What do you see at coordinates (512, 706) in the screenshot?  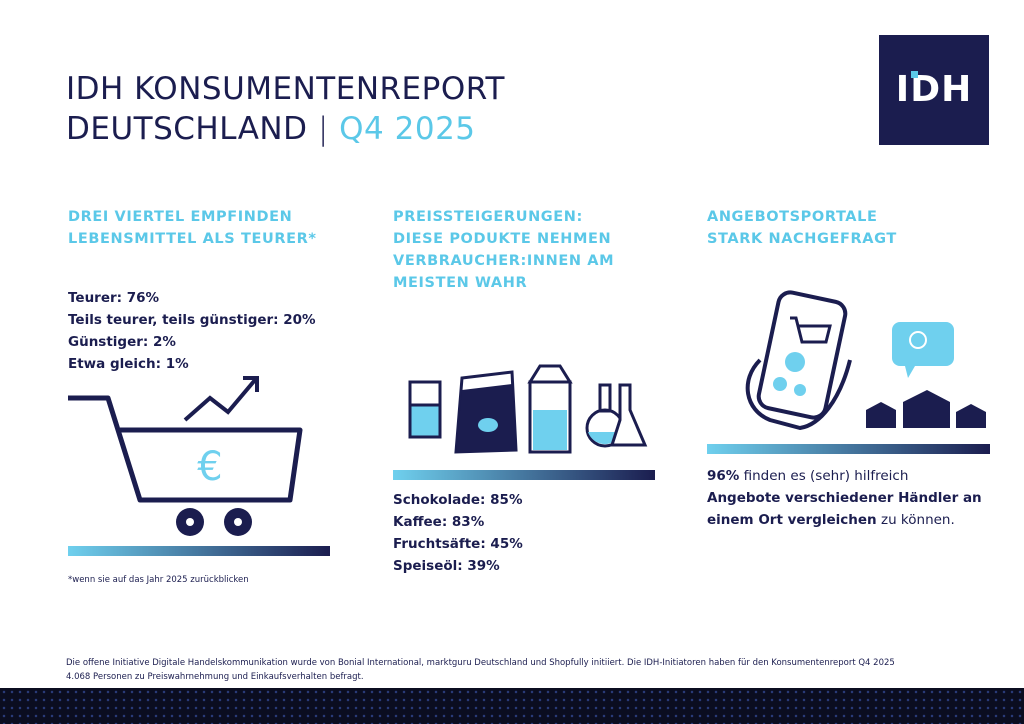 I see `bottom-band` at bounding box center [512, 706].